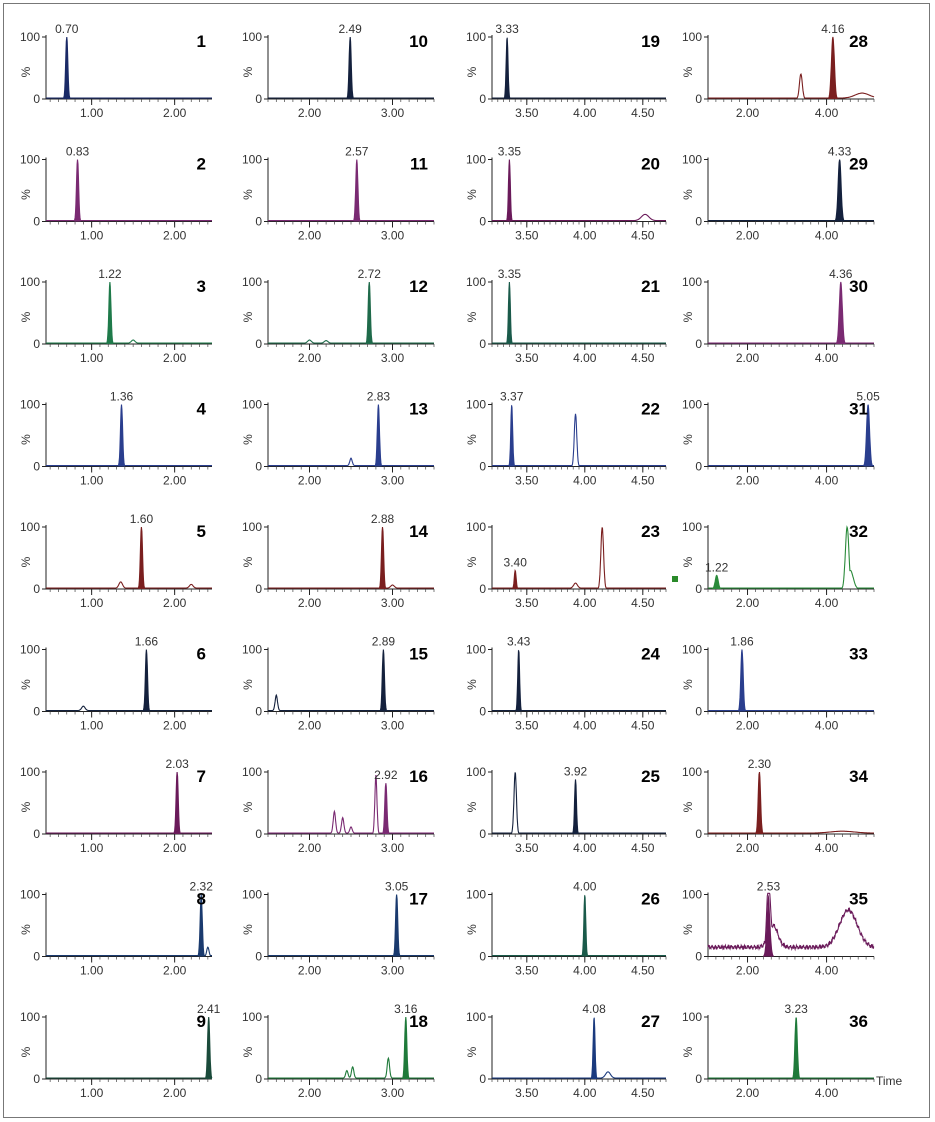 This screenshot has height=1122, width=935. Describe the element at coordinates (115, 684) in the screenshot. I see `chromatogram-6: 100 0% 1.00 2.00 1.66 6` at that location.